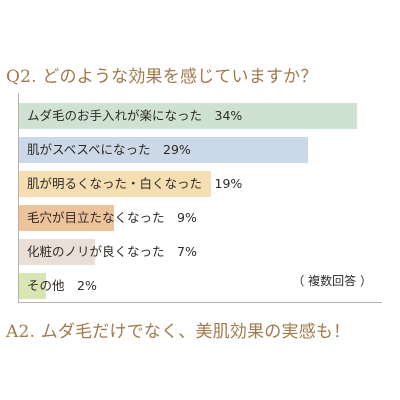  I want to click on answer-heading: A2. ムダ毛だけでなく、美肌効果の実感も！, so click(178, 332).